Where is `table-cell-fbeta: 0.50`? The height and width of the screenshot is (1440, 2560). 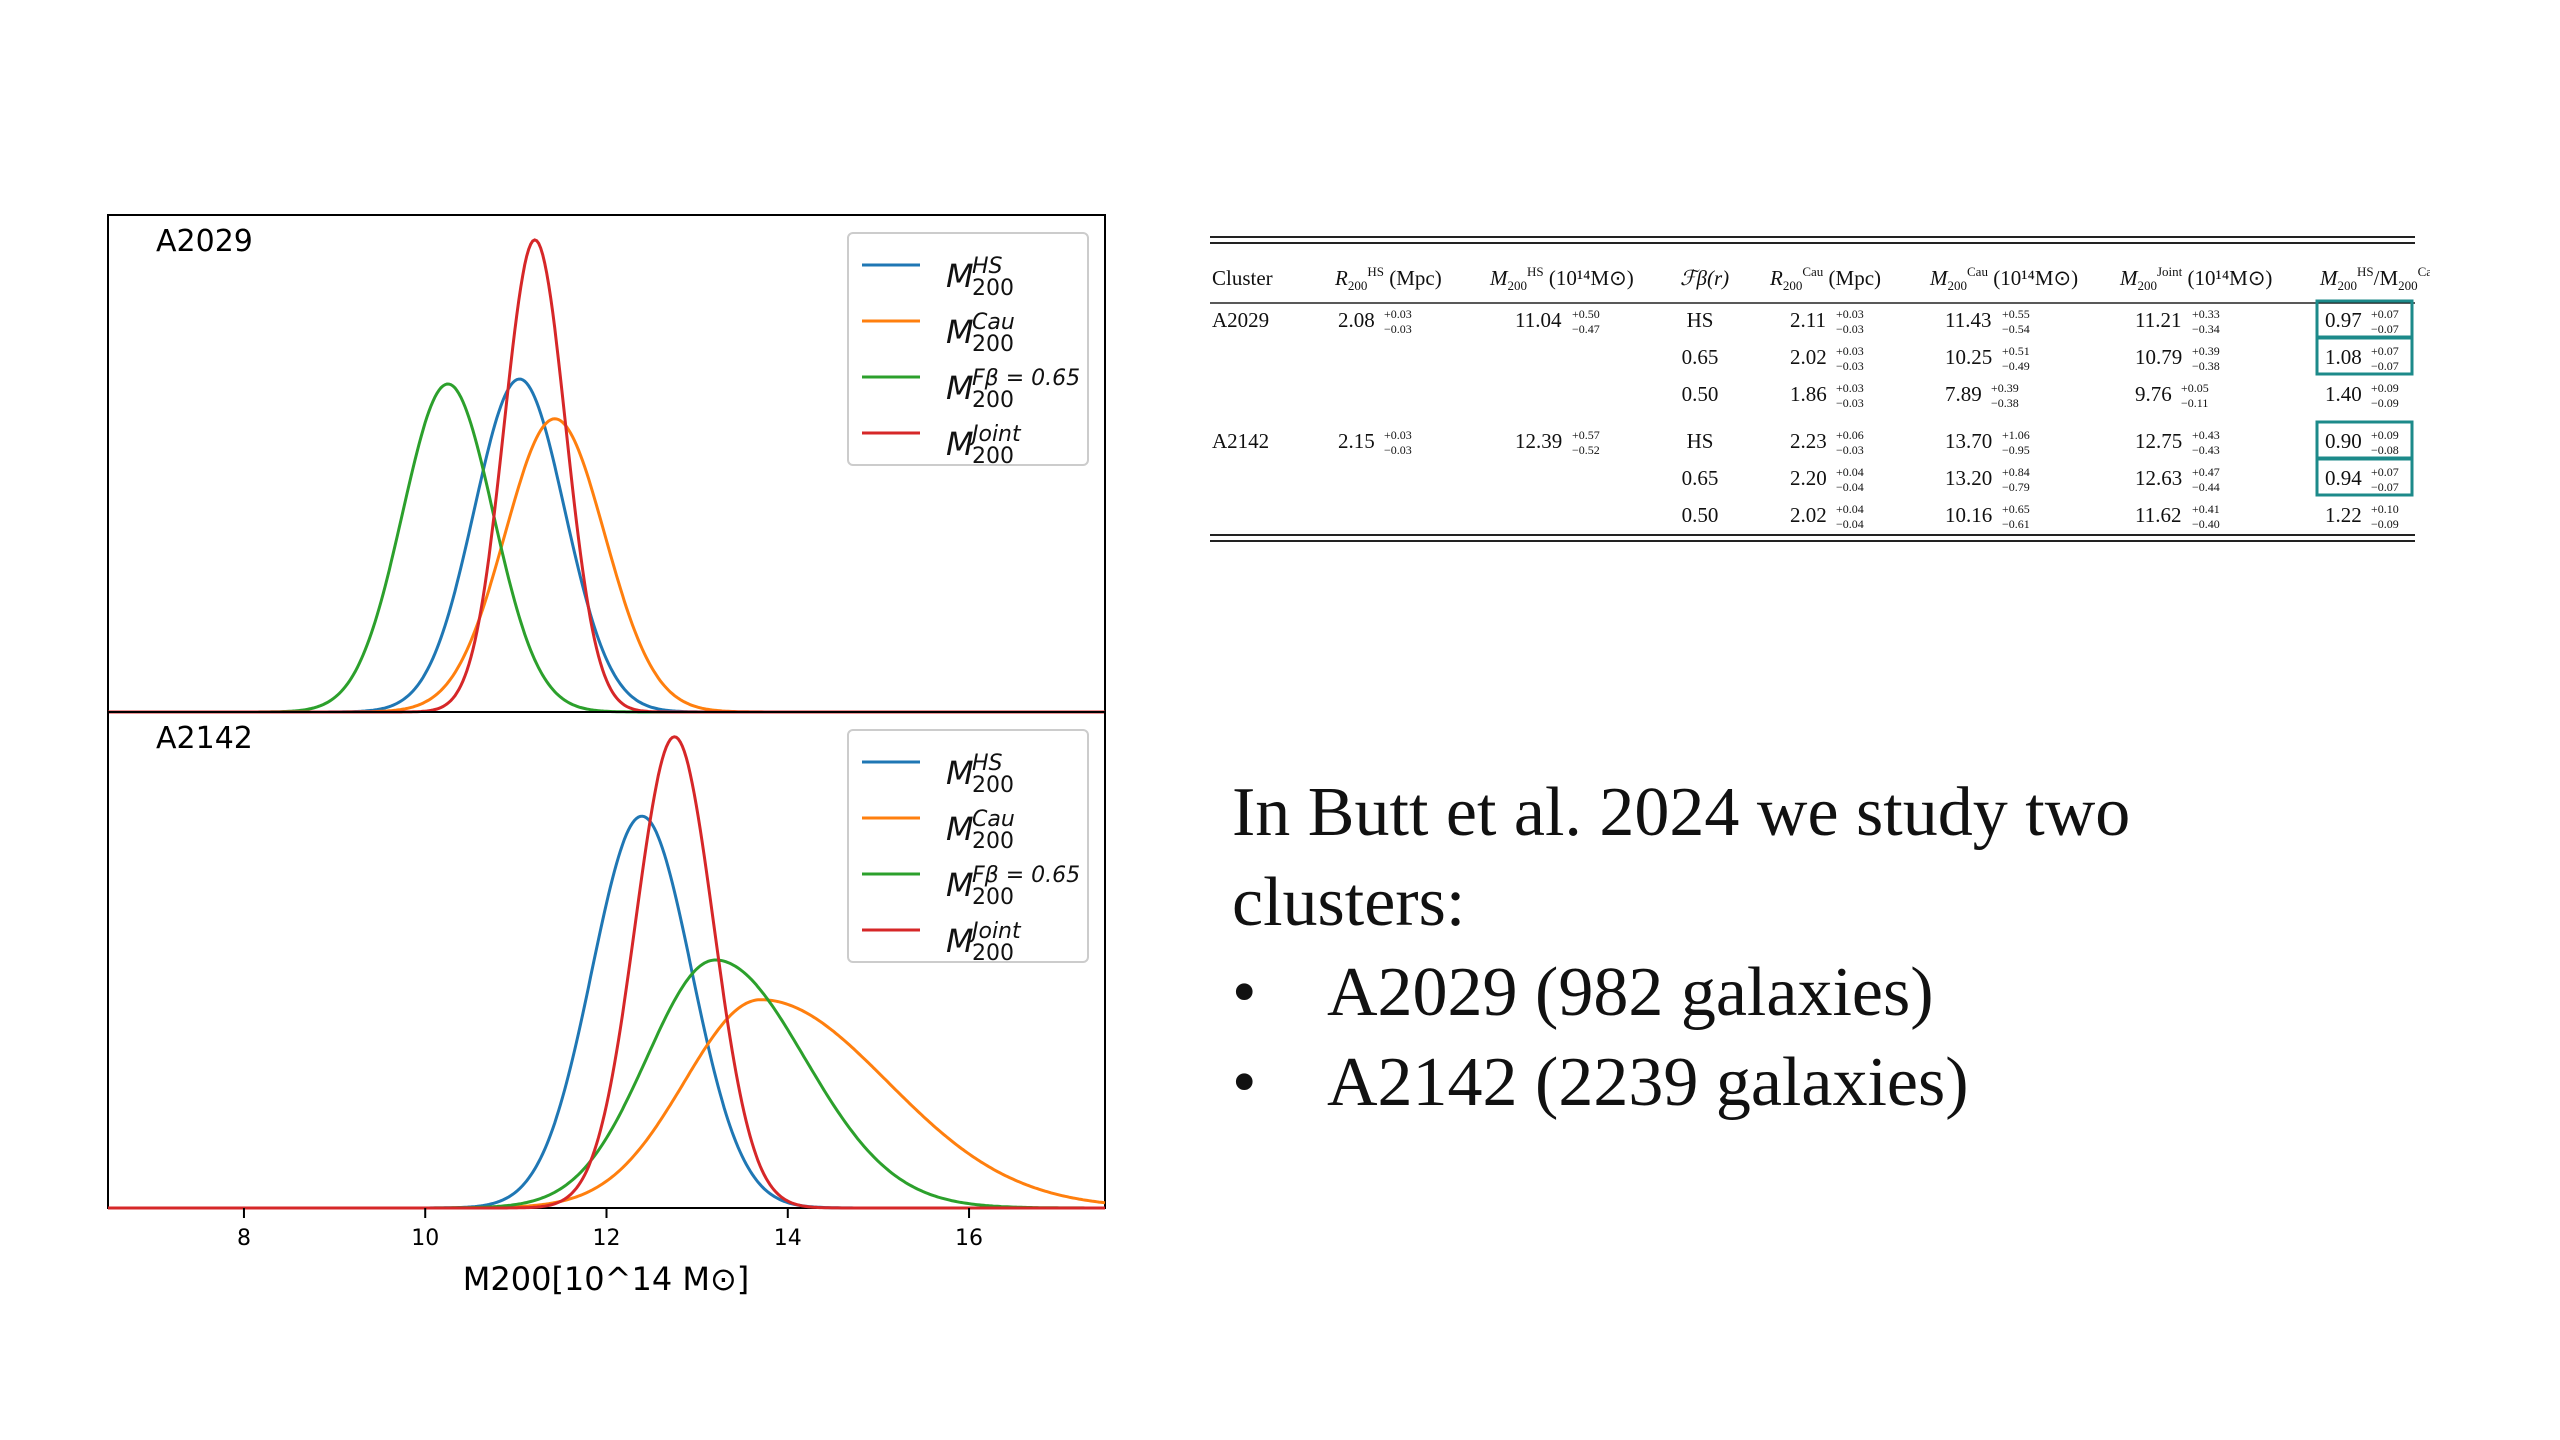
table-cell-fbeta: 0.50 is located at coordinates (1700, 394).